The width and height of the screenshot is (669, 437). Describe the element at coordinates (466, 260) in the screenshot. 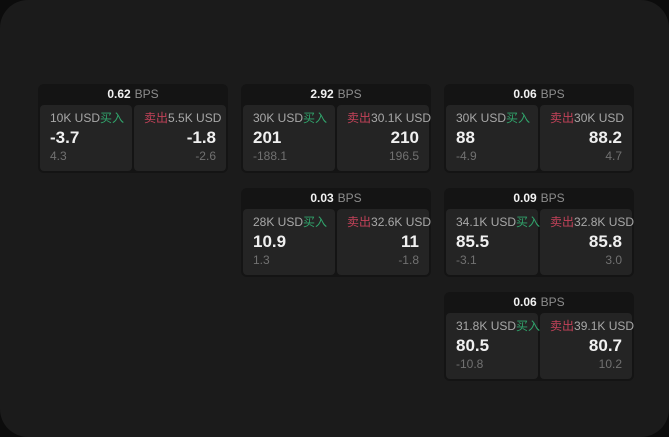

I see `buy-delta: -3.1` at that location.